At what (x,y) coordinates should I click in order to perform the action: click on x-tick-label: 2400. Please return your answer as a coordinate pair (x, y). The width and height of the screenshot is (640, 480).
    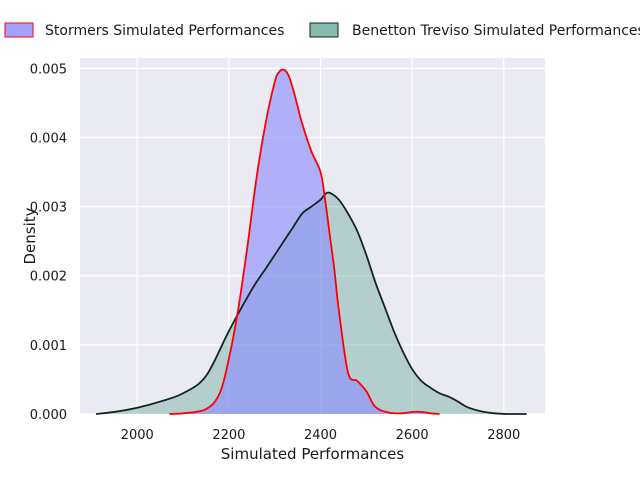
    Looking at the image, I should click on (320, 435).